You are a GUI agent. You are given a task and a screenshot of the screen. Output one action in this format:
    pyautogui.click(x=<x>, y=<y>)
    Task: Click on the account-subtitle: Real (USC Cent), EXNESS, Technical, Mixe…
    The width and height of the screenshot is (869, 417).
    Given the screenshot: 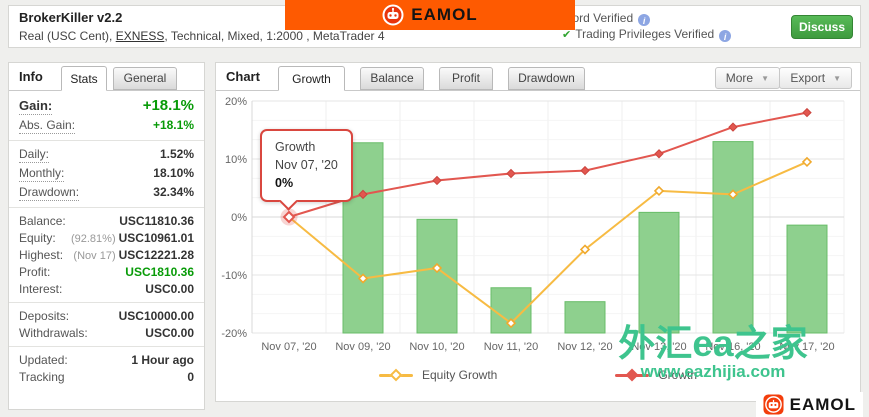 What is the action you would take?
    pyautogui.click(x=202, y=36)
    